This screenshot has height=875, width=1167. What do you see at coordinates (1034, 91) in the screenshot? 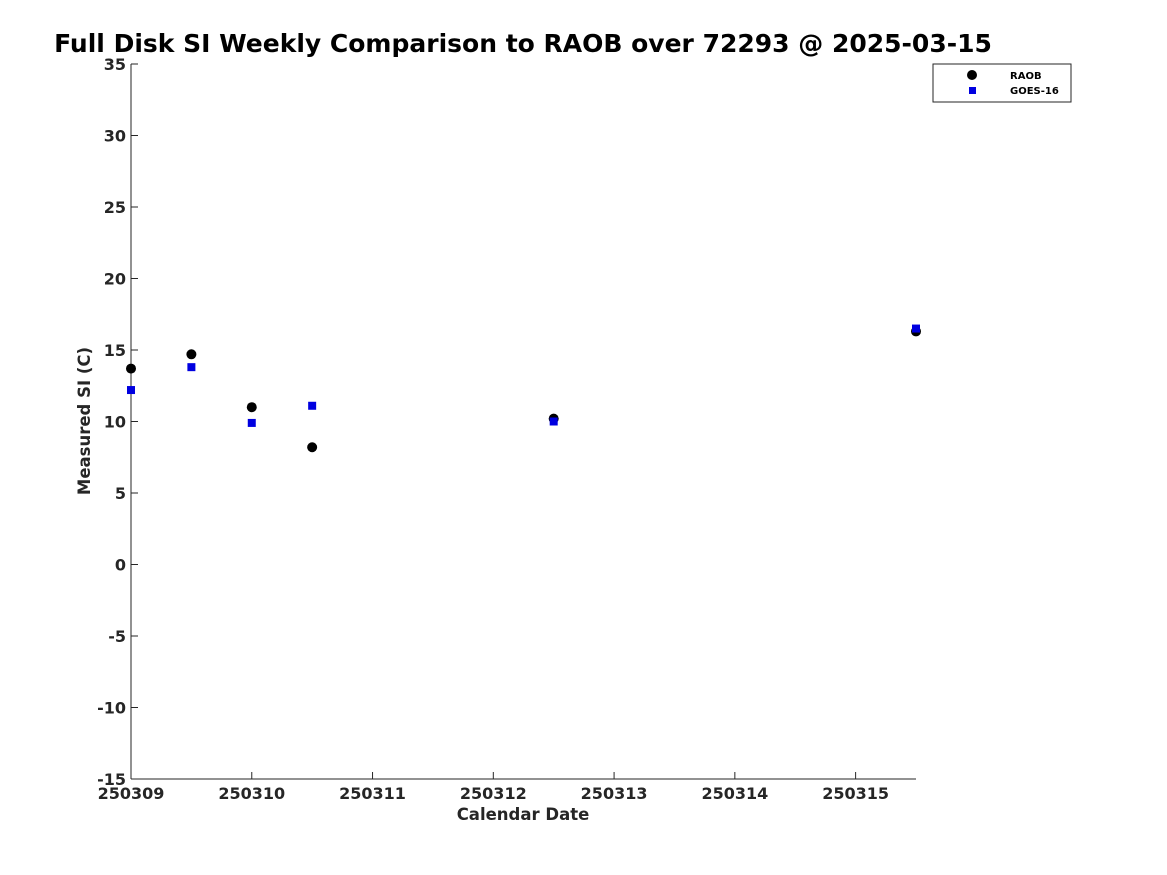
I see `legend-label-goes16: GOES-16` at bounding box center [1034, 91].